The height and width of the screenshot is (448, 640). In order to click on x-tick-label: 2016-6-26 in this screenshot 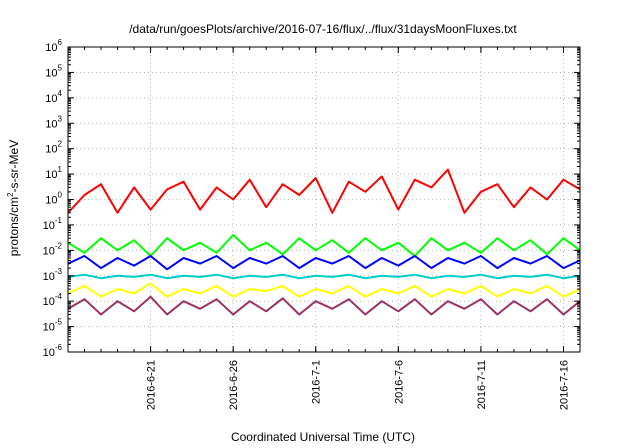, I will do `click(234, 385)`.